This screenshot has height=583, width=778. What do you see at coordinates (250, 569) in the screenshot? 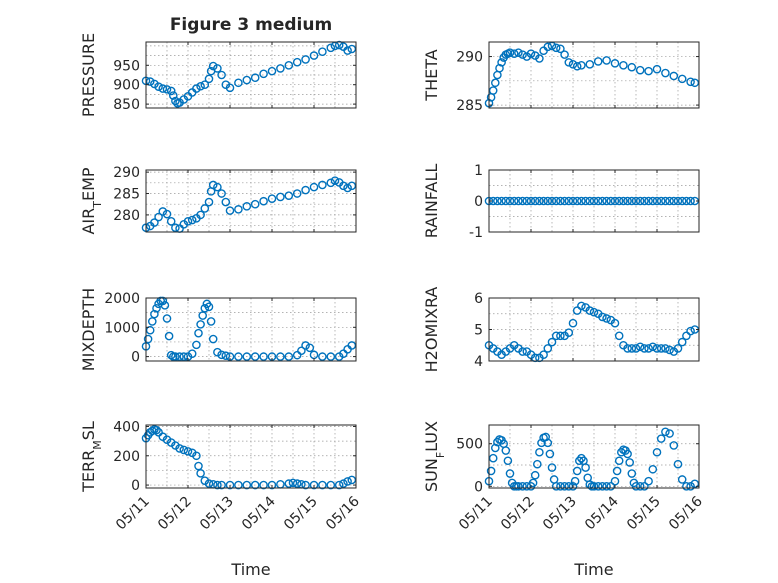
I see `x-axis-label-left: Time` at bounding box center [250, 569].